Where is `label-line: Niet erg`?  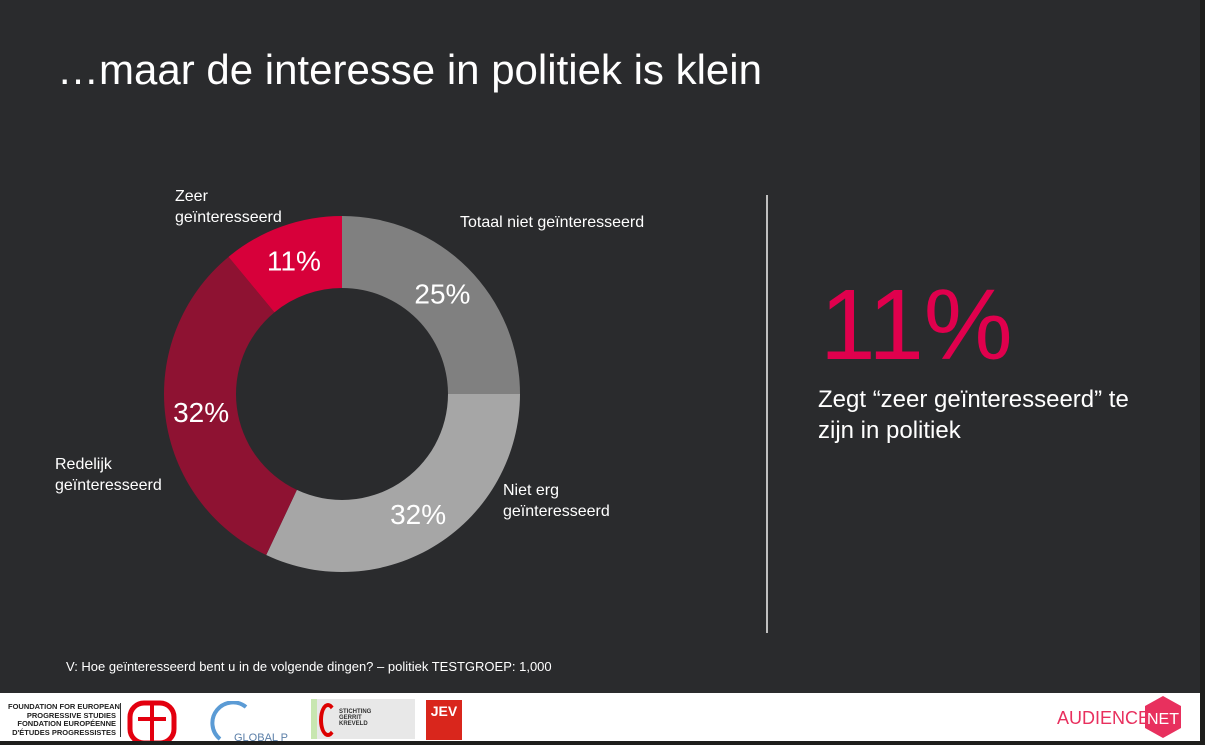
label-line: Niet erg is located at coordinates (531, 490).